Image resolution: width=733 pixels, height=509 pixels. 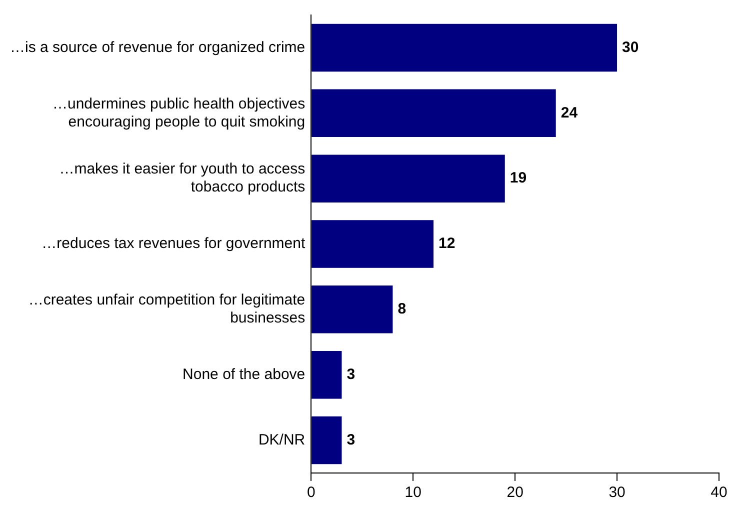 What do you see at coordinates (282, 439) in the screenshot?
I see `y-tick-label: DK/NR` at bounding box center [282, 439].